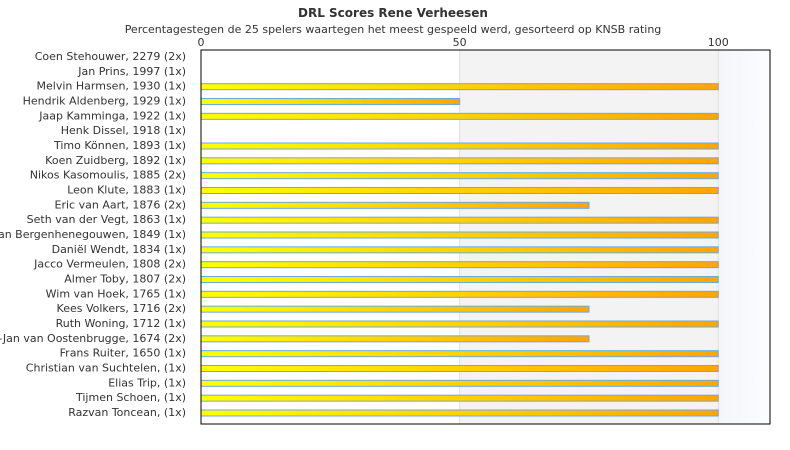 The image size is (790, 450). I want to click on category-label: Hendrik Aldenberg, 1929 (1x), so click(104, 101).